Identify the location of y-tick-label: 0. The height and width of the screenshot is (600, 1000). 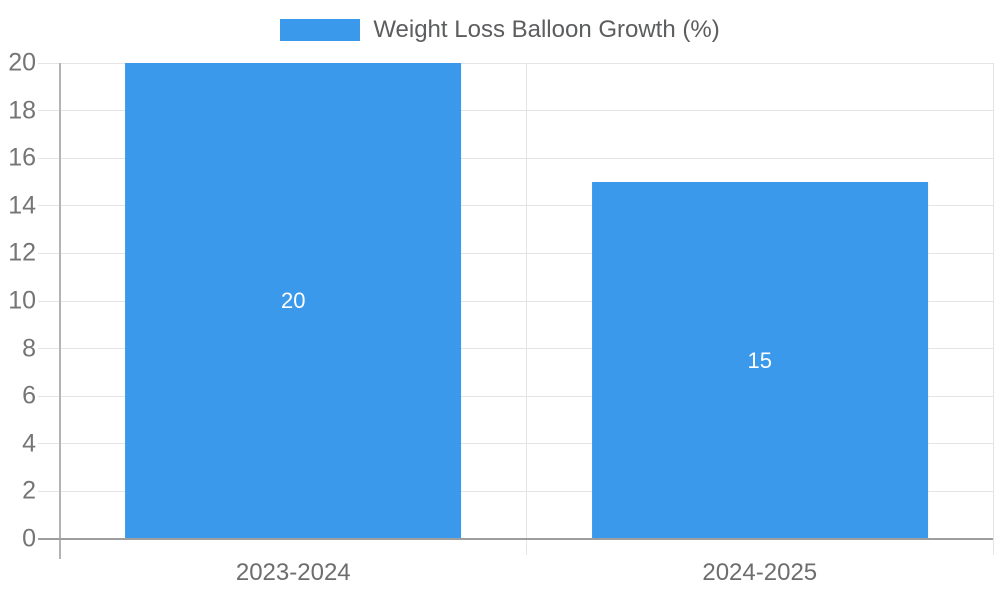
(29, 538).